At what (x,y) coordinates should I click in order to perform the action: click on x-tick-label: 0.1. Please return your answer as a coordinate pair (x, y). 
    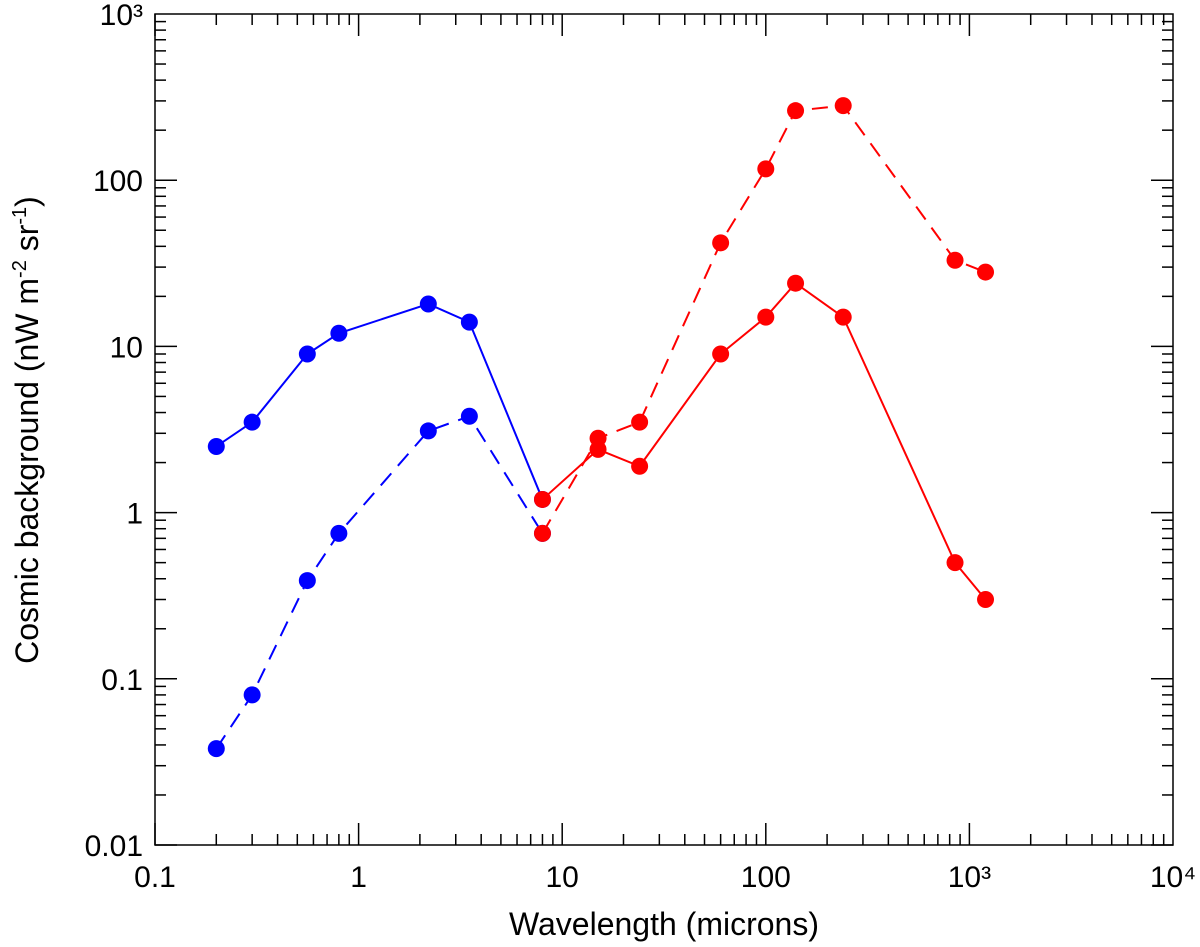
    Looking at the image, I should click on (155, 877).